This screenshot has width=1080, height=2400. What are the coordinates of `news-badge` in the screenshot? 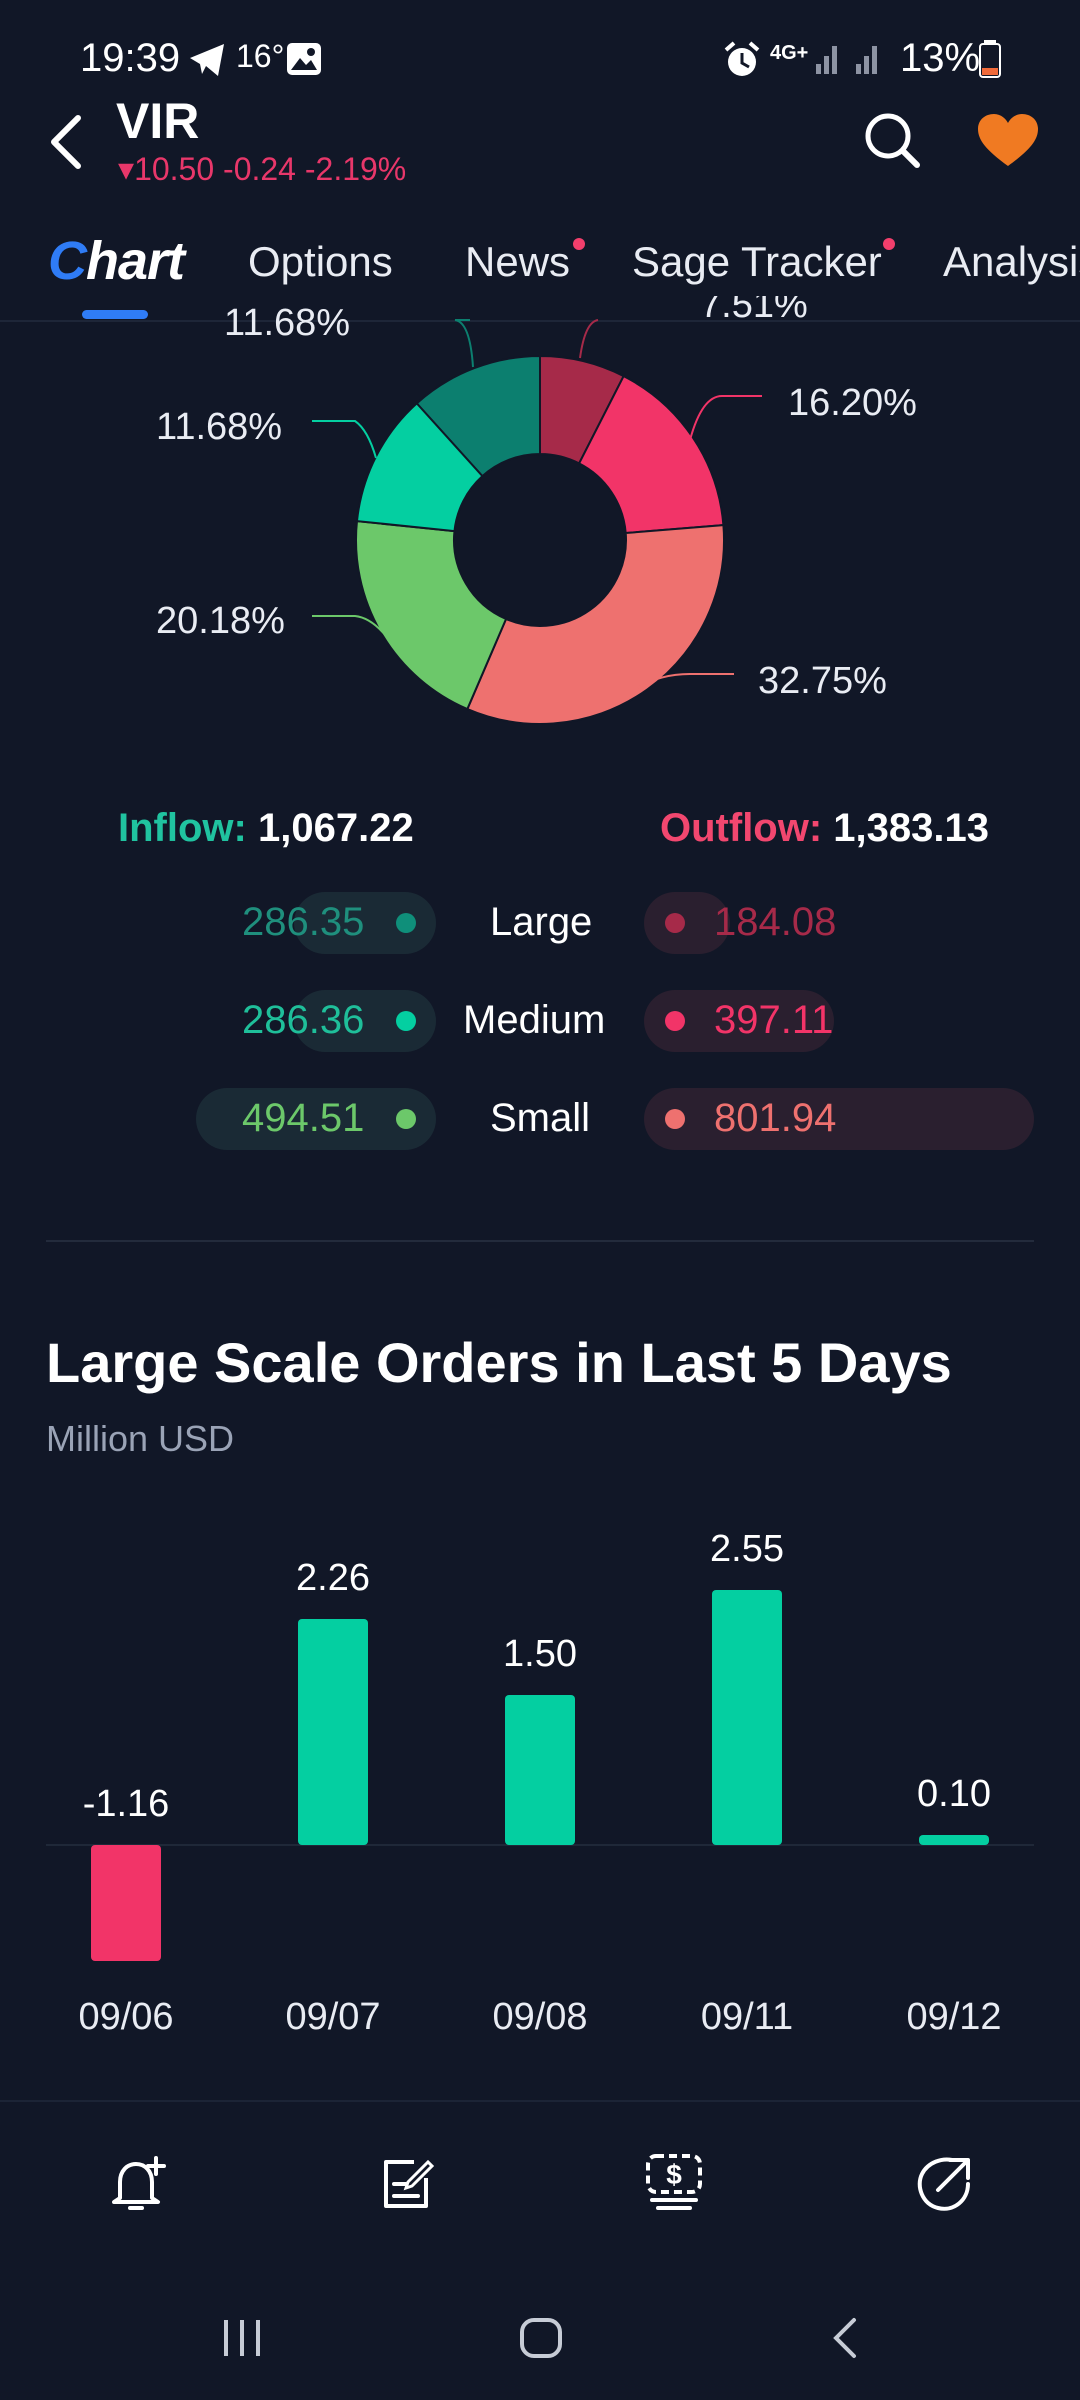 It's located at (579, 244).